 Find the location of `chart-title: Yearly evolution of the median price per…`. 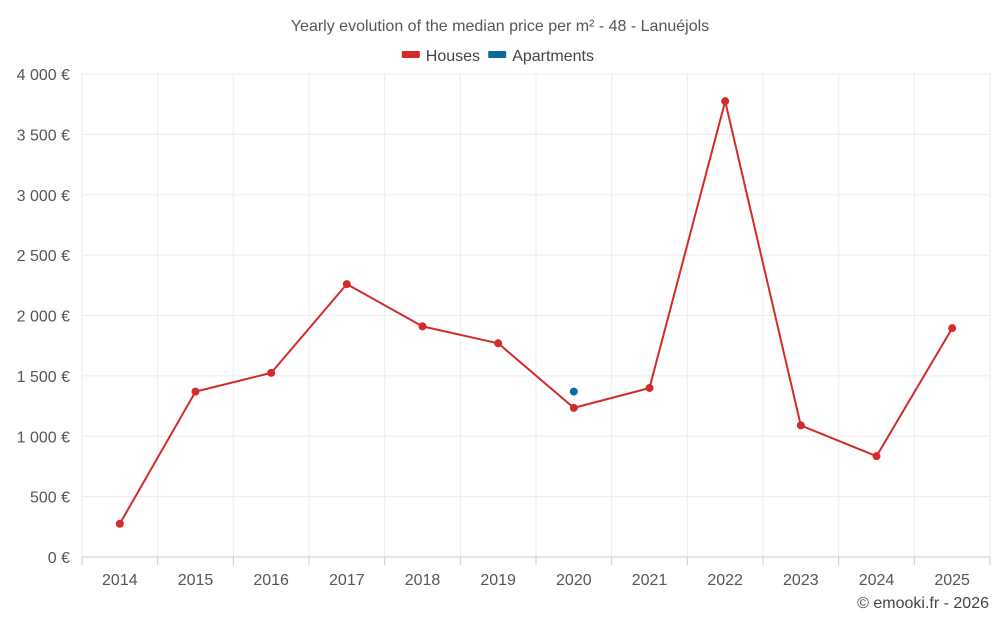

chart-title: Yearly evolution of the median price per… is located at coordinates (500, 26).